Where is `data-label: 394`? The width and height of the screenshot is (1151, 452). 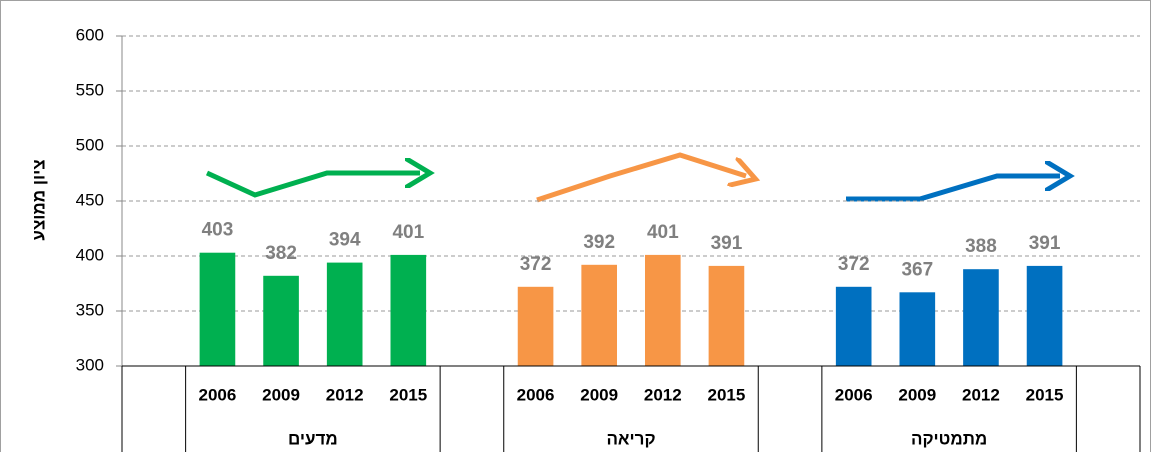 data-label: 394 is located at coordinates (345, 240).